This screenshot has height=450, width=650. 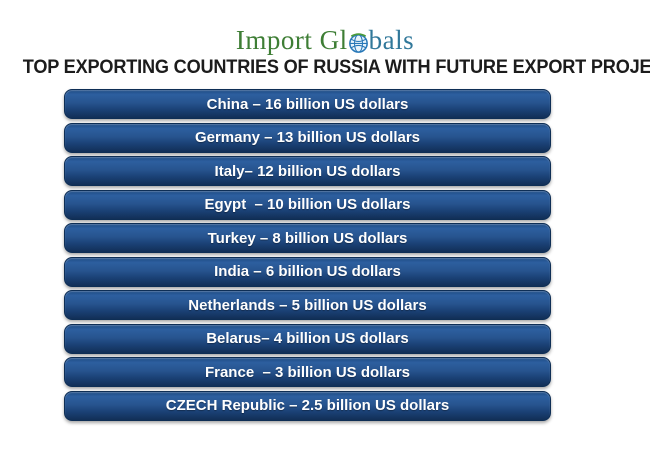 What do you see at coordinates (391, 39) in the screenshot?
I see `logo-text-bals: bals` at bounding box center [391, 39].